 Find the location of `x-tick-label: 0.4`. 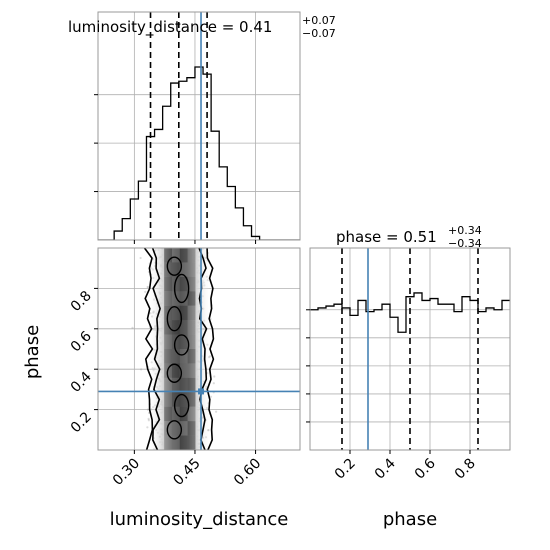

x-tick-label: 0.4 is located at coordinates (385, 468).